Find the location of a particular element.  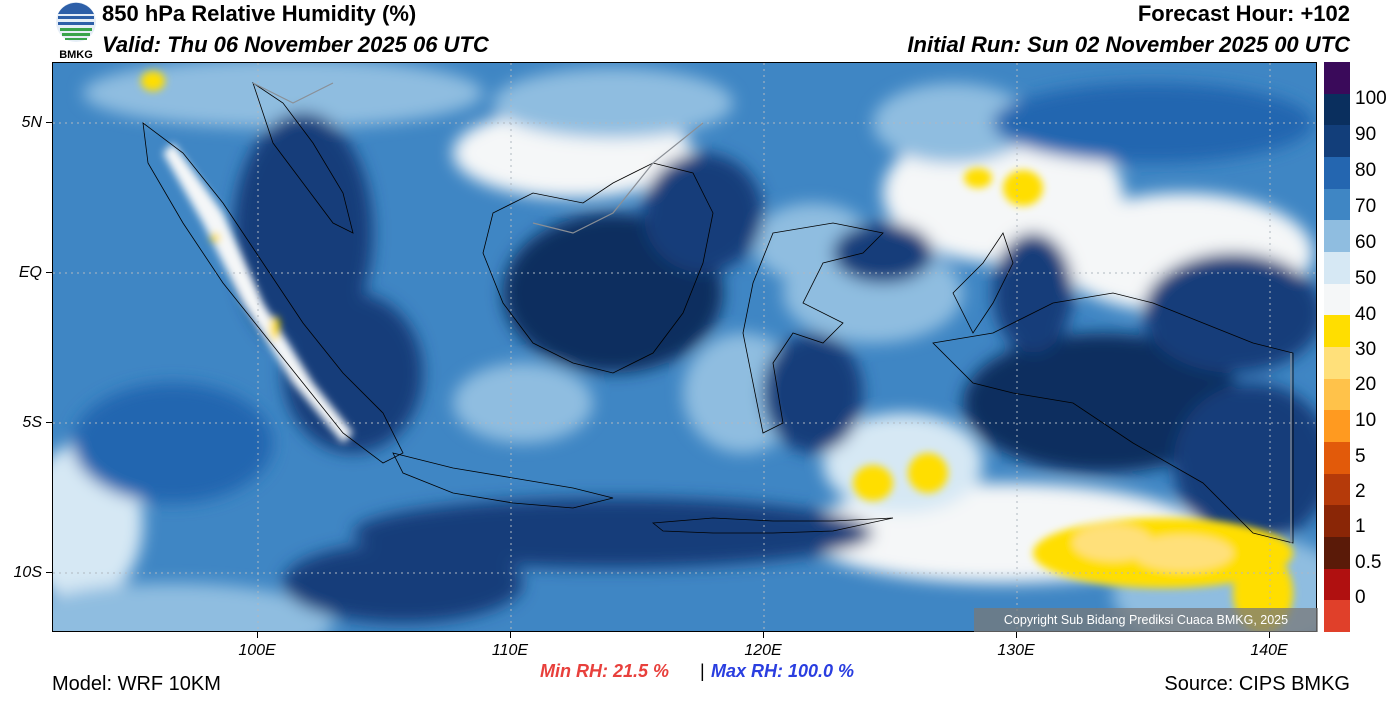

colorbar-label: 0 is located at coordinates (1360, 597).